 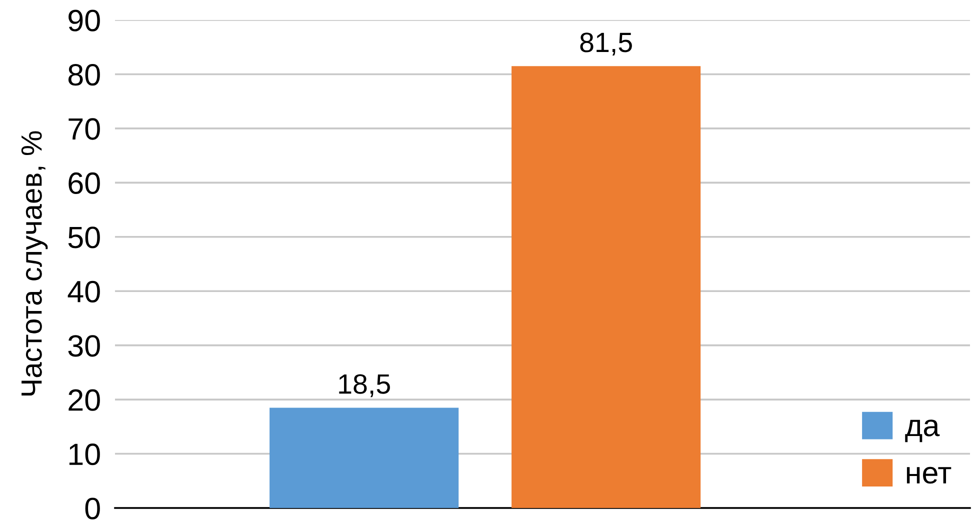 I want to click on data-label: 81,5, so click(x=606, y=44).